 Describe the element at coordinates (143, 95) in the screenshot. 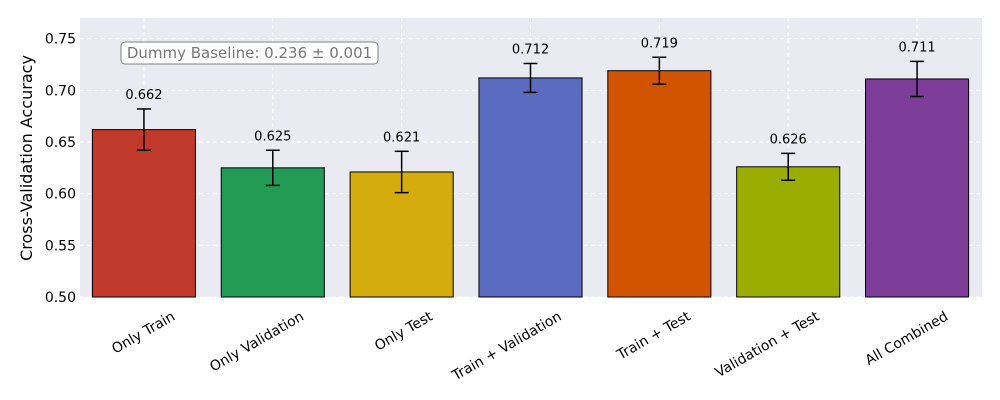

I see `data-label: 0.662` at that location.